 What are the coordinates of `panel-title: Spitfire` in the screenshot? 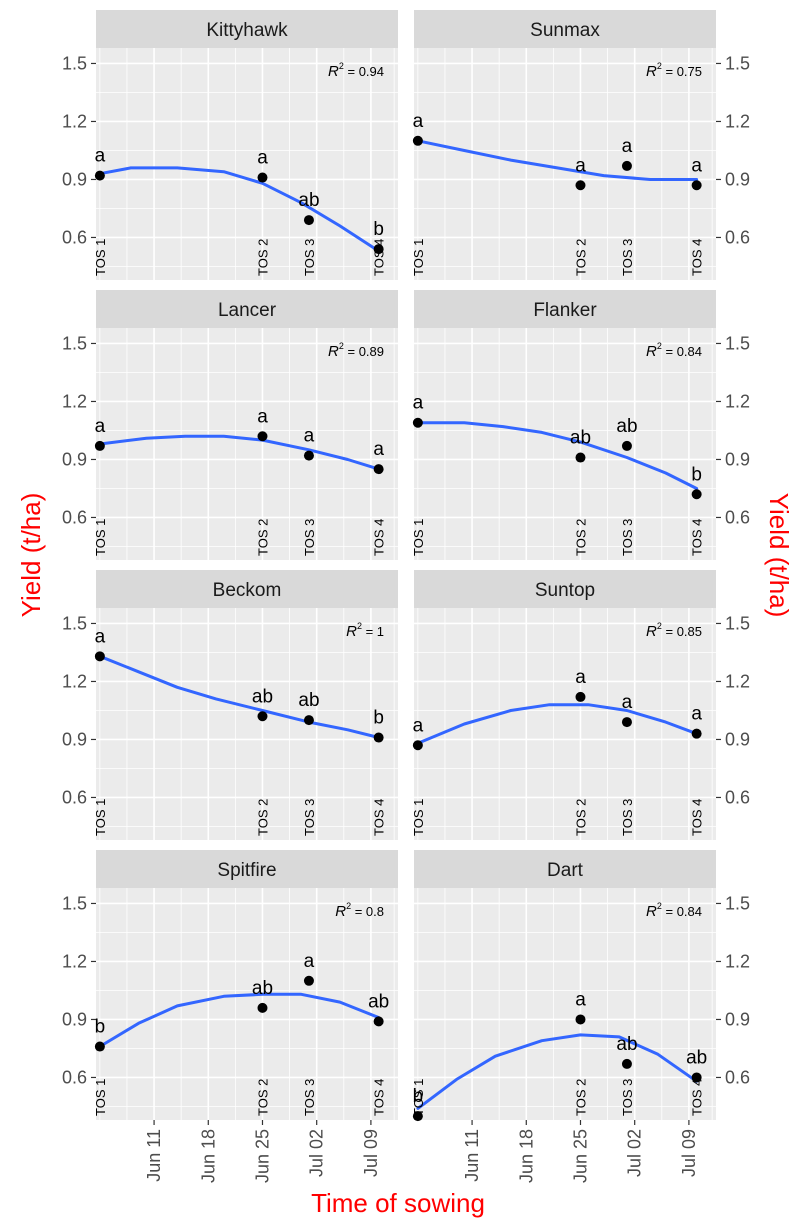 It's located at (246, 870).